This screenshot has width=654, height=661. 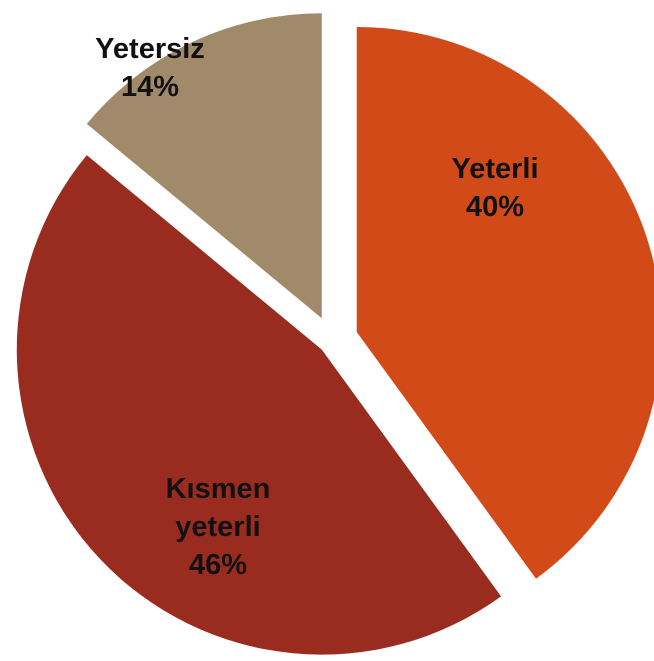 What do you see at coordinates (495, 207) in the screenshot?
I see `value-label: 40%` at bounding box center [495, 207].